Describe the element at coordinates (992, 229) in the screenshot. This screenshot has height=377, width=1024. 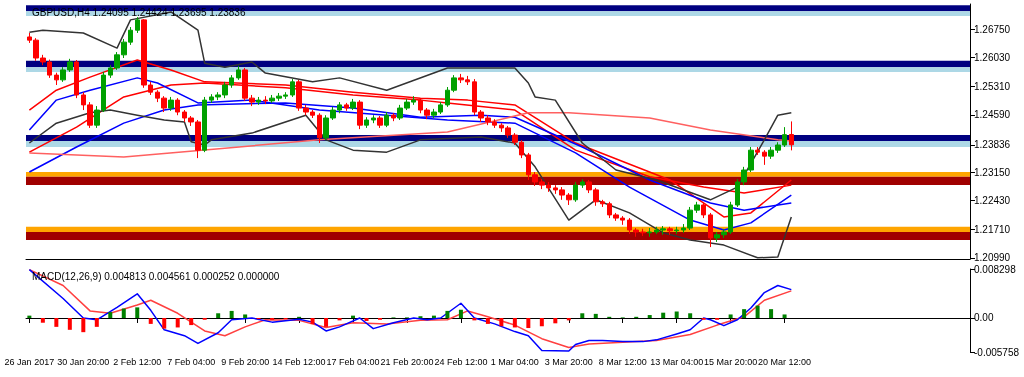
I see `y-tick-label: 1.21710` at that location.